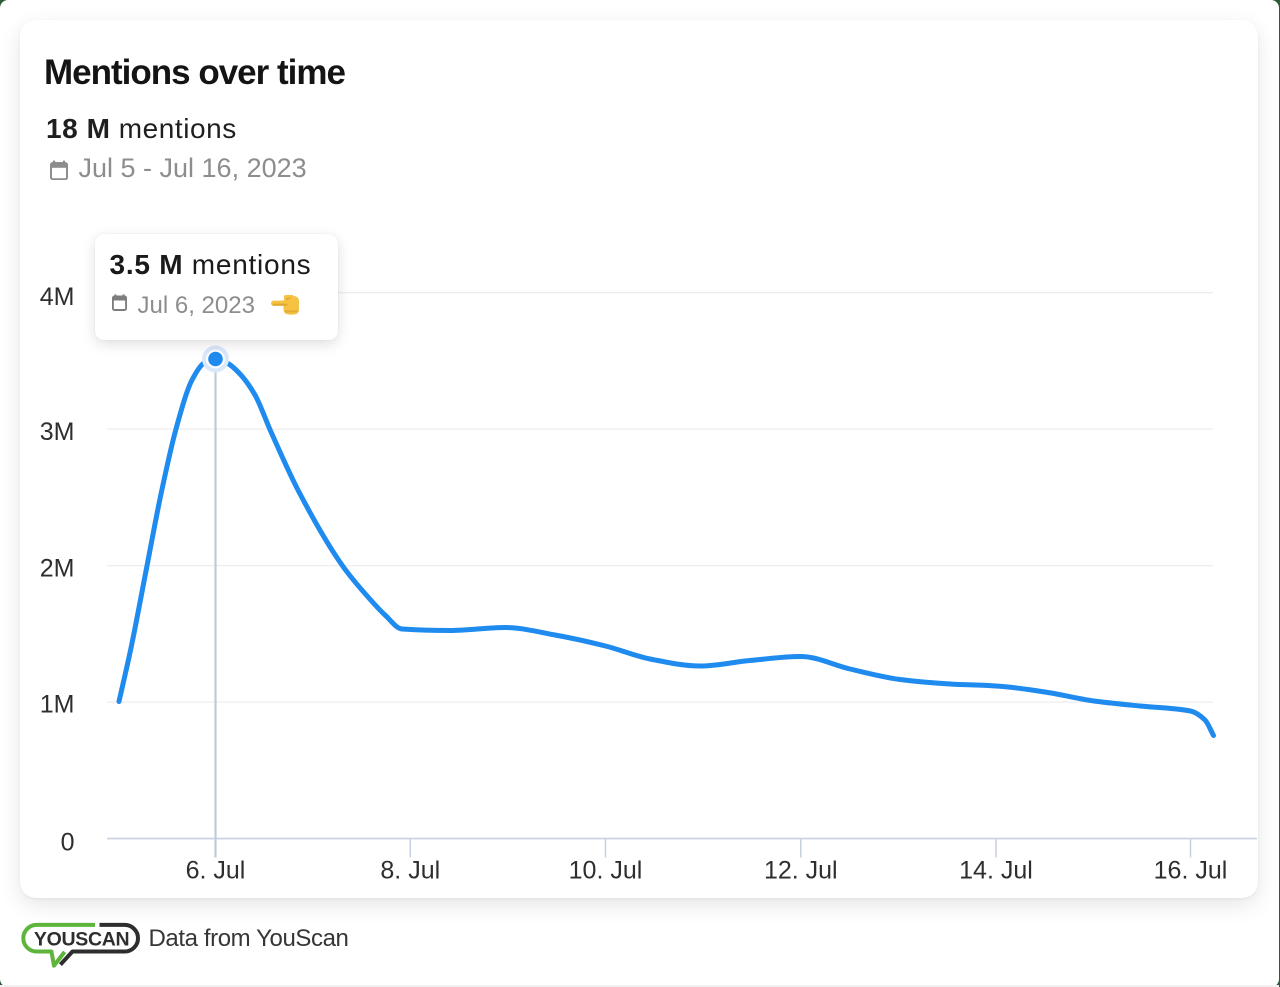 The width and height of the screenshot is (1280, 987). What do you see at coordinates (1191, 871) in the screenshot?
I see `svg-text: 16. Jul` at bounding box center [1191, 871].